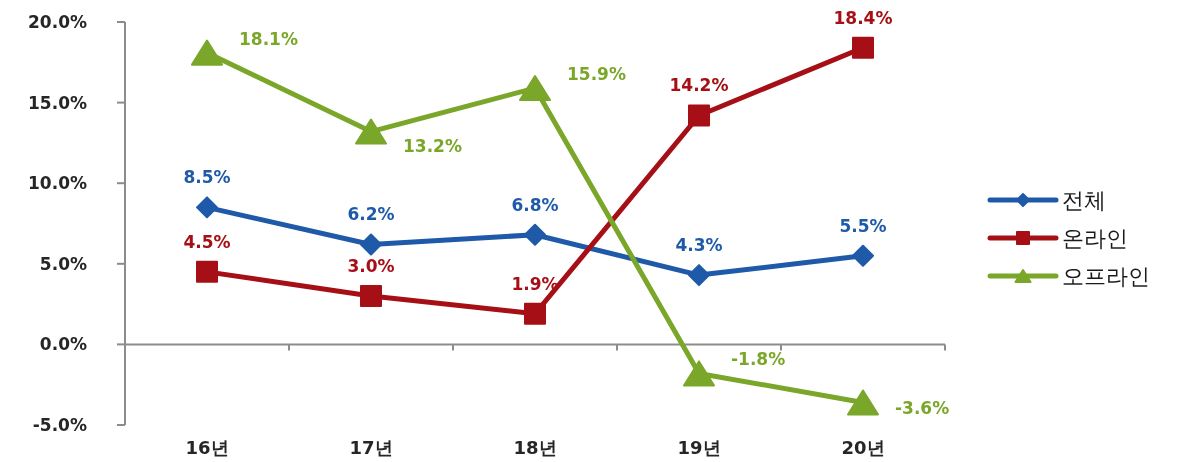 This screenshot has width=1199, height=462. What do you see at coordinates (371, 447) in the screenshot?
I see `x-tick-label: 17년` at bounding box center [371, 447].